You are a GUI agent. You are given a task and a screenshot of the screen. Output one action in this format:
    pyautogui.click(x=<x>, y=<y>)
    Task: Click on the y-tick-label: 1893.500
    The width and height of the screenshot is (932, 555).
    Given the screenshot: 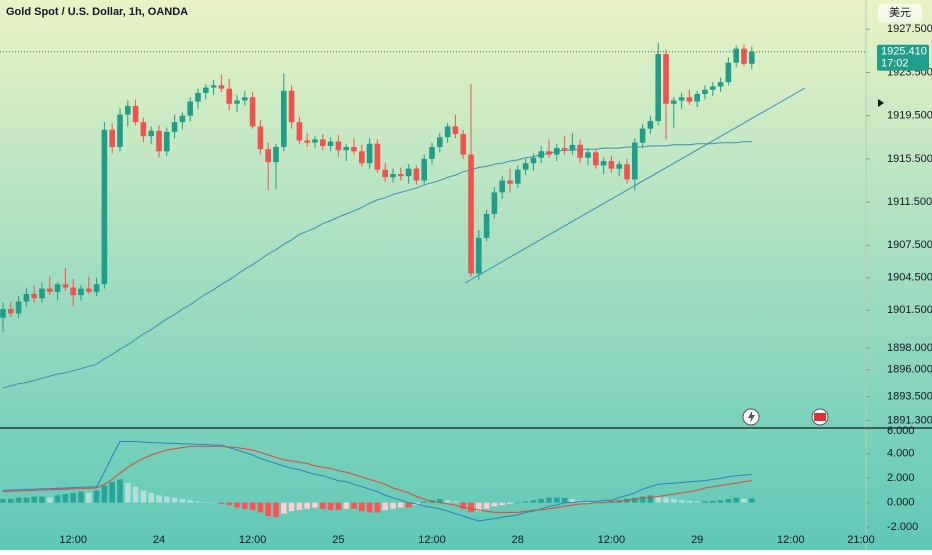 What is the action you would take?
    pyautogui.click(x=909, y=397)
    